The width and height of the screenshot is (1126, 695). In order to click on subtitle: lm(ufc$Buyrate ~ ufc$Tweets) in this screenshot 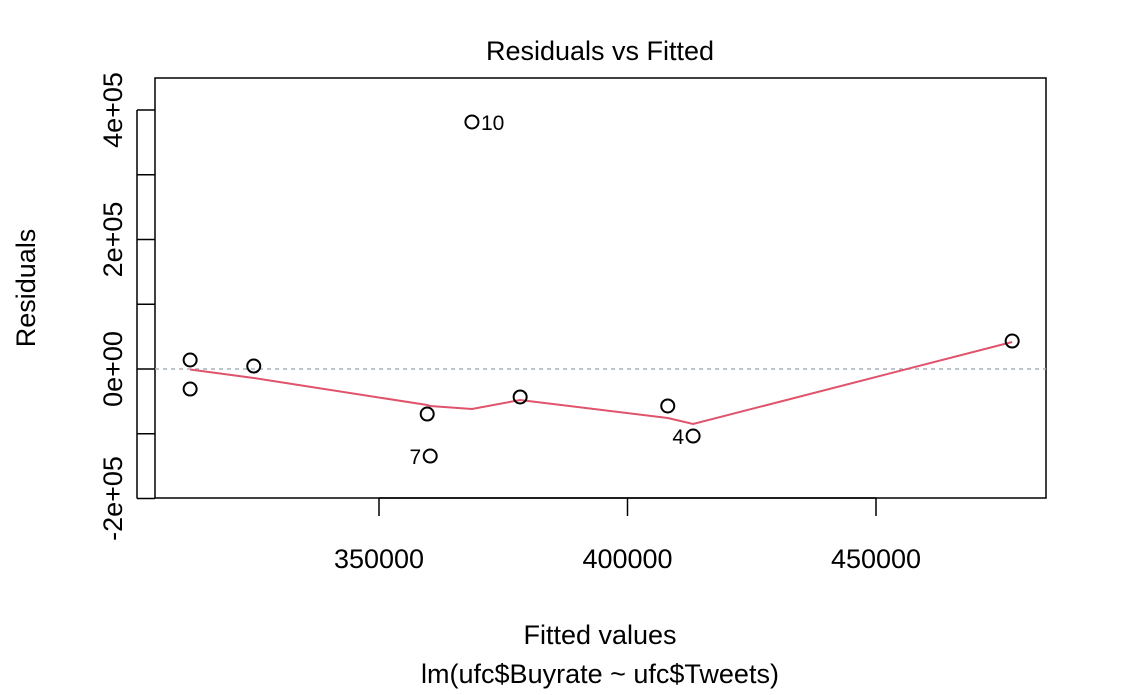, I will do `click(600, 674)`.